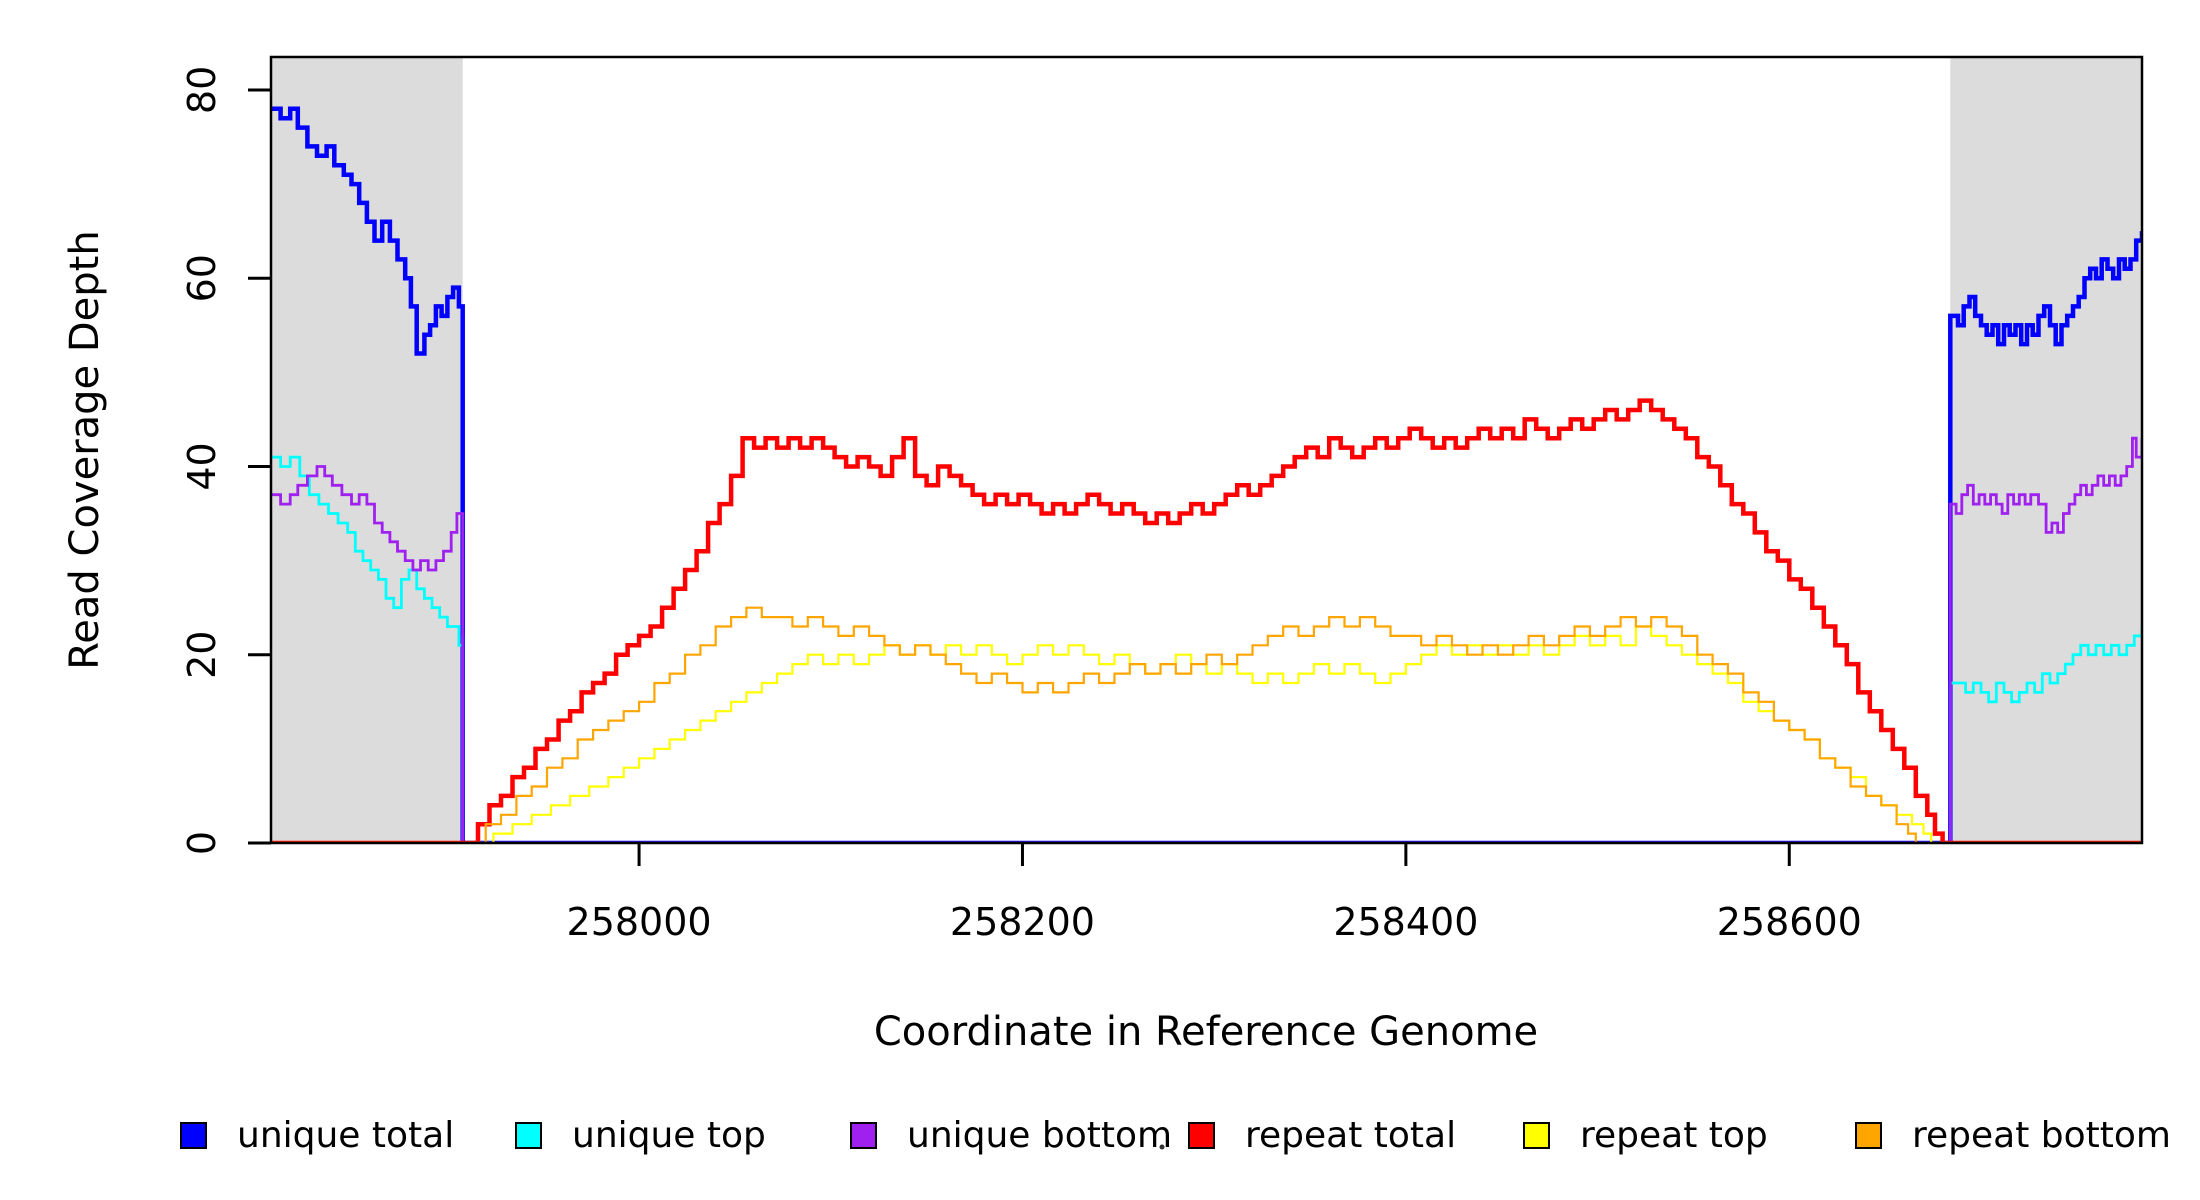  I want to click on y-tick-label: 40, so click(202, 466).